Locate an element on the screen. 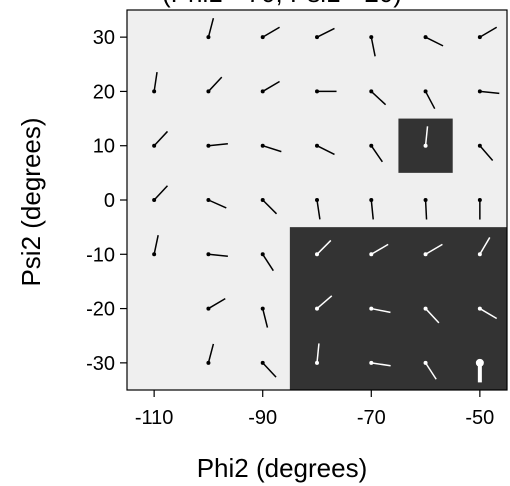 This screenshot has height=486, width=510. y-tick-label: 20 is located at coordinates (104, 92).